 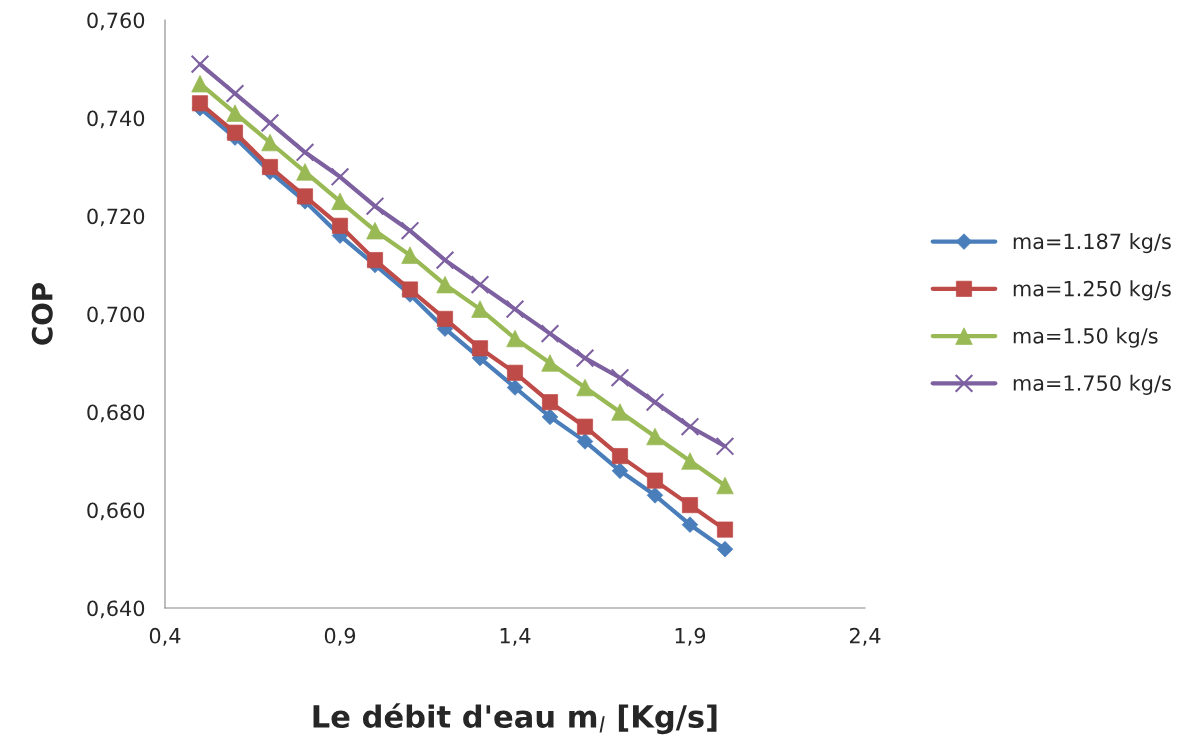 I want to click on legend-label: ma=1.250 kg/s, so click(x=1092, y=290).